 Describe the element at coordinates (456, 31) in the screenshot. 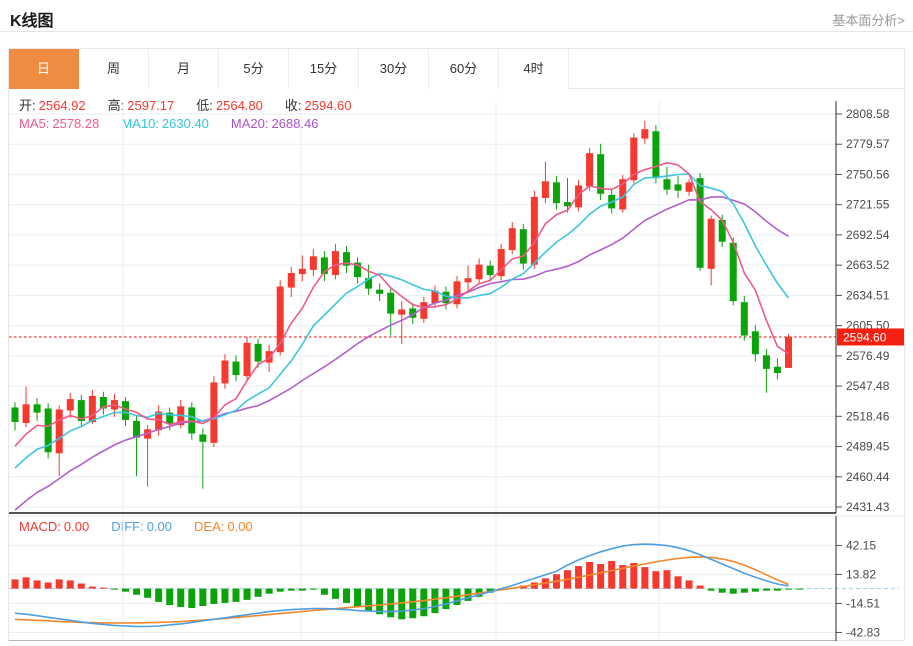

I see `title-separator` at that location.